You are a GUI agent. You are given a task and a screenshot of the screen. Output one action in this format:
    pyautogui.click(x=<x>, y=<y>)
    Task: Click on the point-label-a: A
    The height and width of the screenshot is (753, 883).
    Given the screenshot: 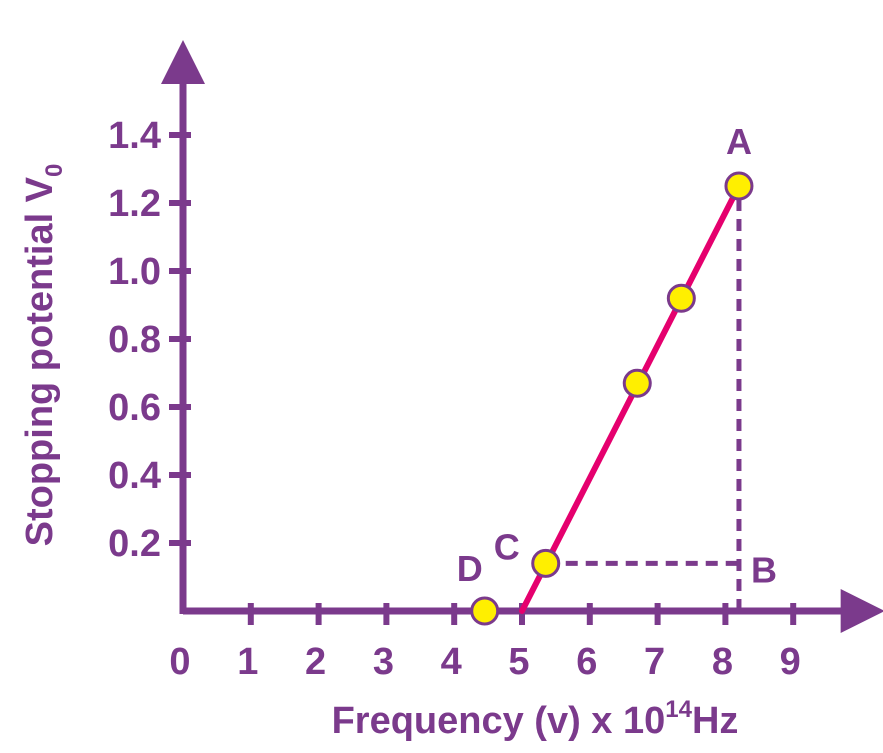 What is the action you would take?
    pyautogui.click(x=739, y=141)
    